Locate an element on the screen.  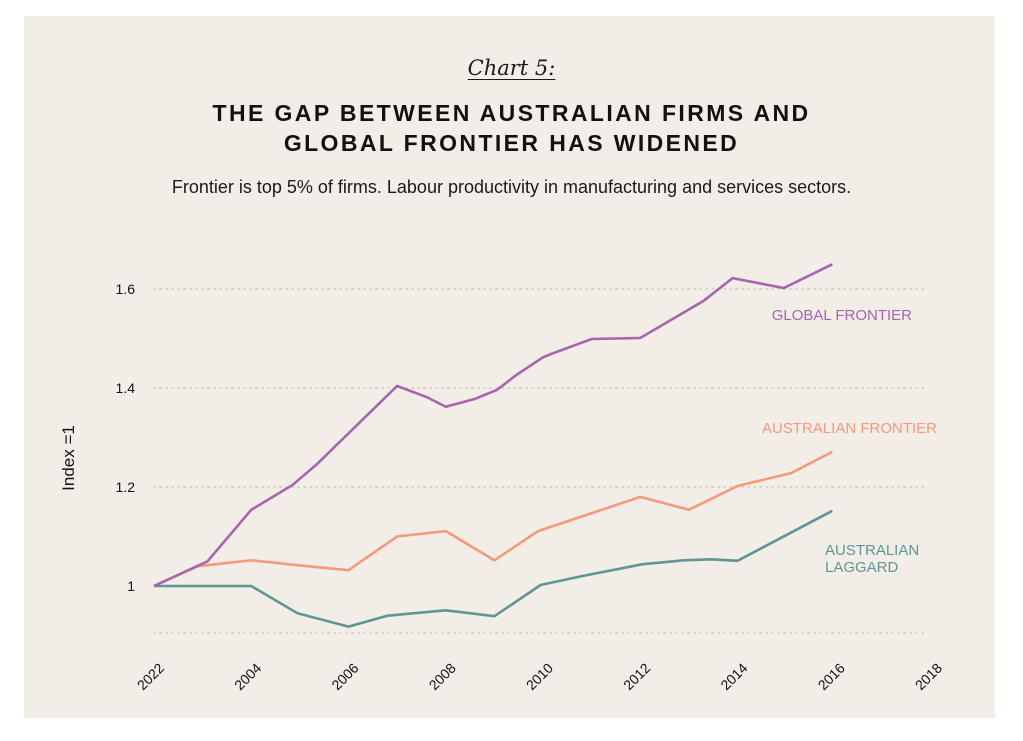
x-tick-label: 2012 is located at coordinates (636, 676).